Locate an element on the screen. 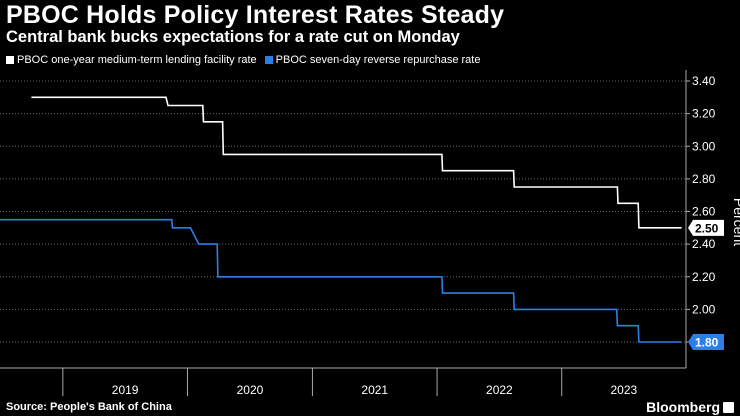  x-tick-label: 2022 is located at coordinates (499, 390).